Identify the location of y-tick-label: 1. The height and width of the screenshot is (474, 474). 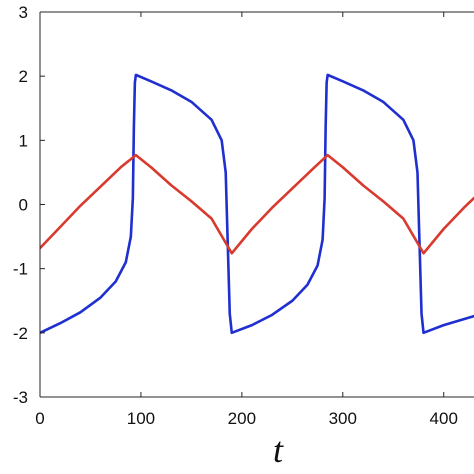
(23, 140).